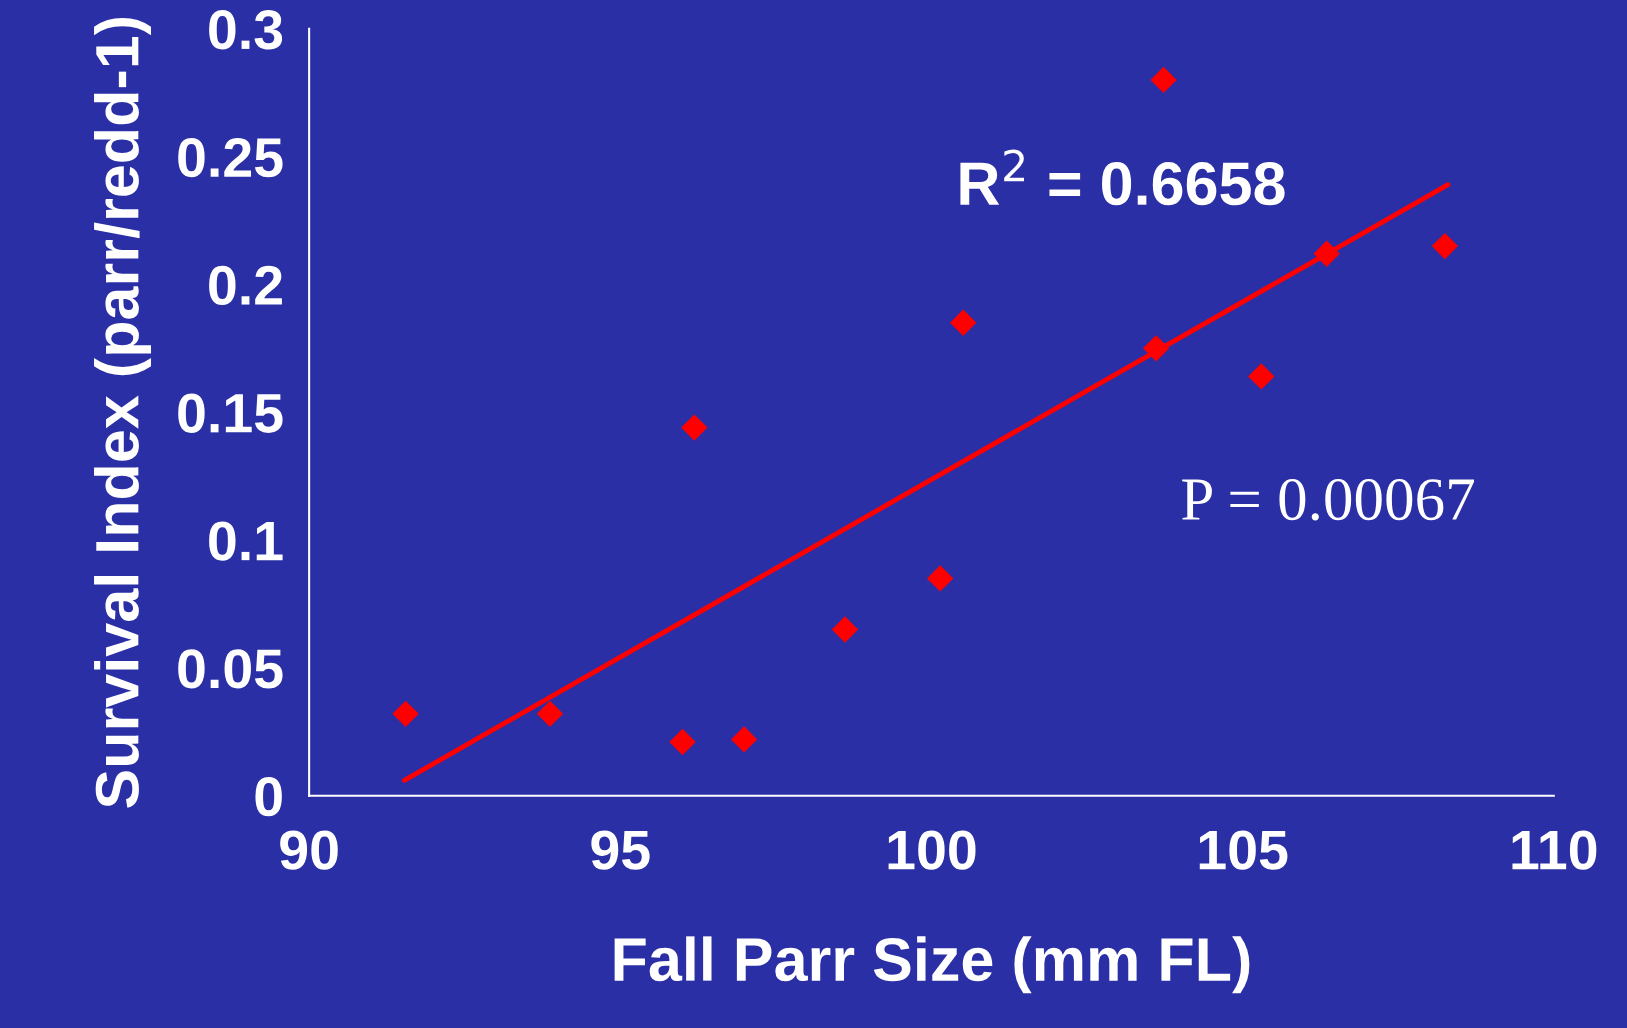  What do you see at coordinates (1328, 499) in the screenshot?
I see `annotation: P = 0.00067` at bounding box center [1328, 499].